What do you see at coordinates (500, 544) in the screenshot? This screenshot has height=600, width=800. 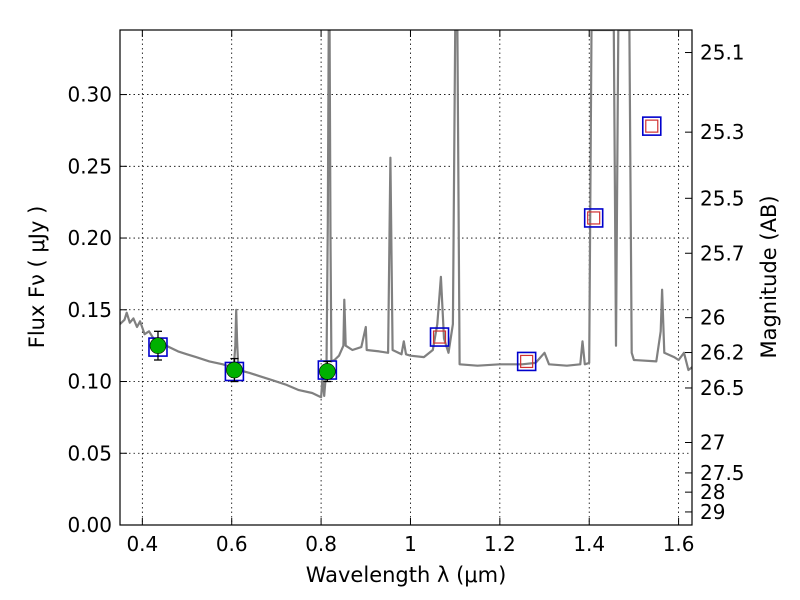 I see `x-tick-label: 1.2` at bounding box center [500, 544].